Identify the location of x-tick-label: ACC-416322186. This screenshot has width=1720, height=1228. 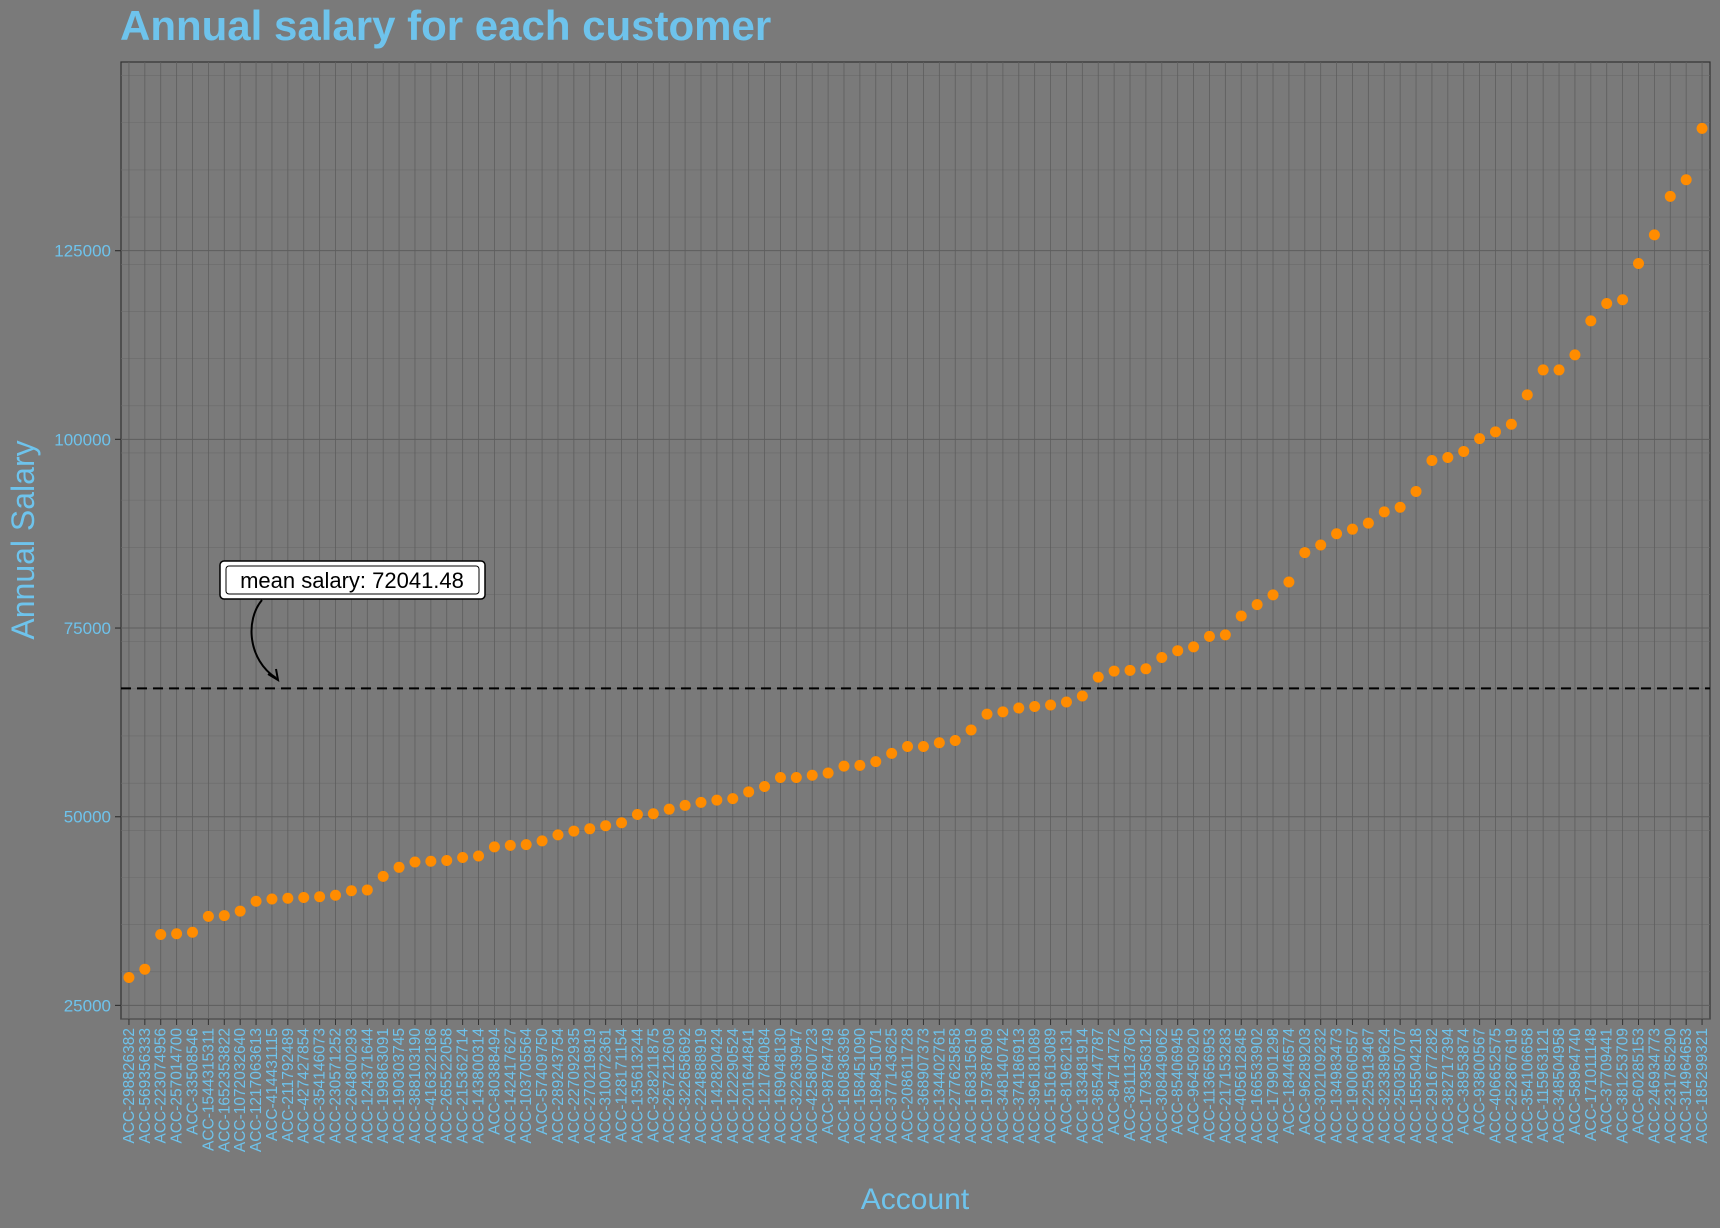
(431, 1085).